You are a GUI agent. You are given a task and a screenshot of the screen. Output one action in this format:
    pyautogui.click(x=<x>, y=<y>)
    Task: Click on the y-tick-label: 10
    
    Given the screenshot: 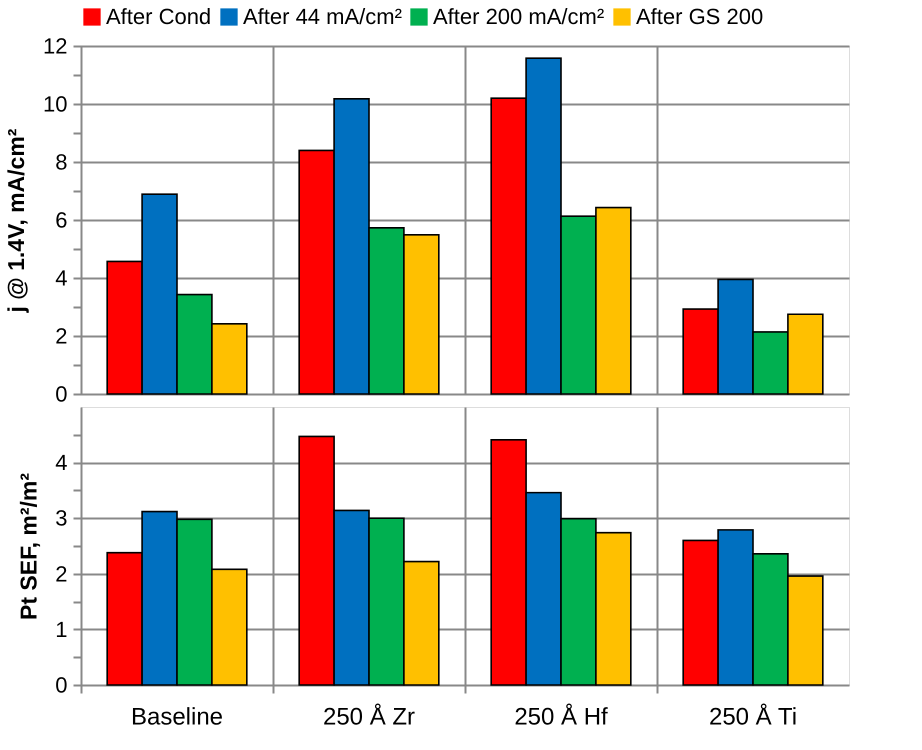 What is the action you would take?
    pyautogui.click(x=55, y=104)
    